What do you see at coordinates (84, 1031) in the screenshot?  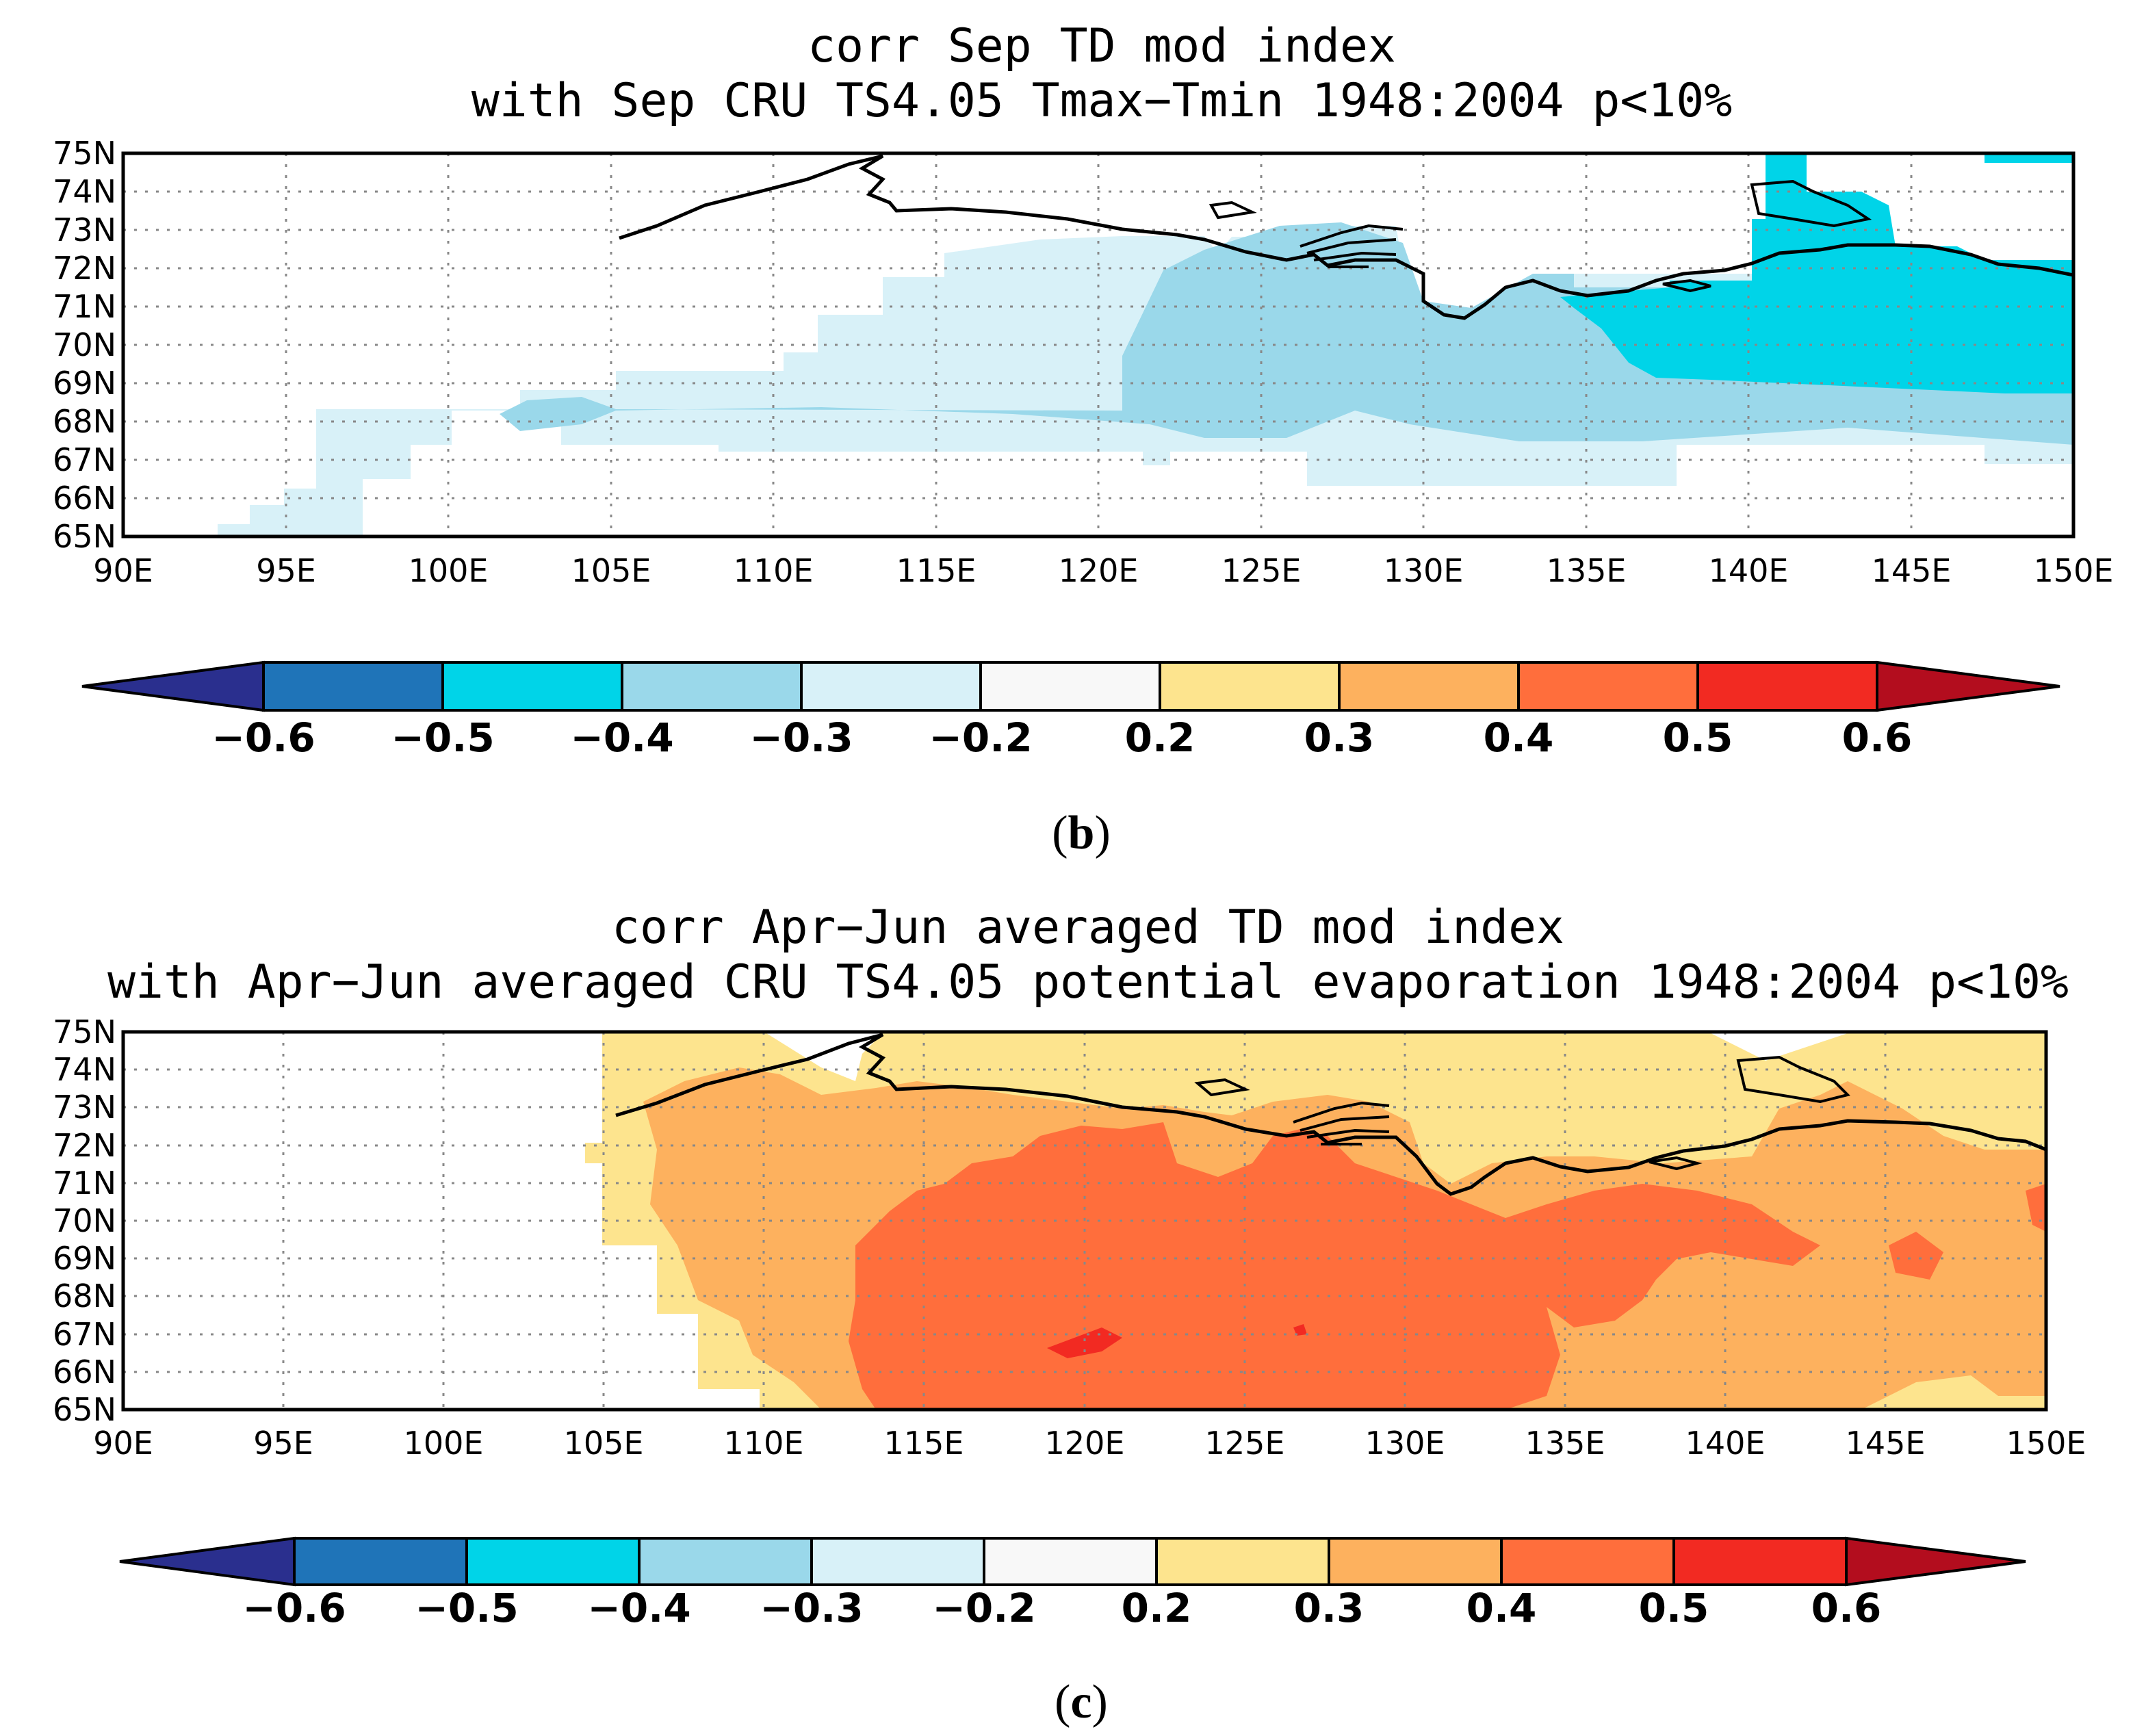 I see `panel-c-ytick: 75N` at bounding box center [84, 1031].